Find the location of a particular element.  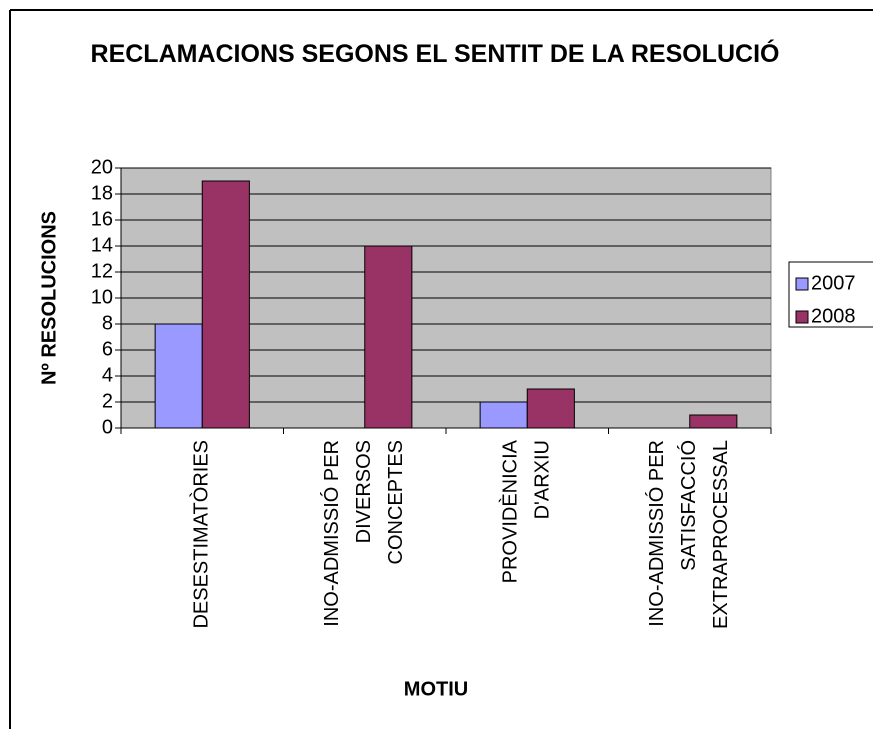

y-tick-label: 0 is located at coordinates (107, 427).